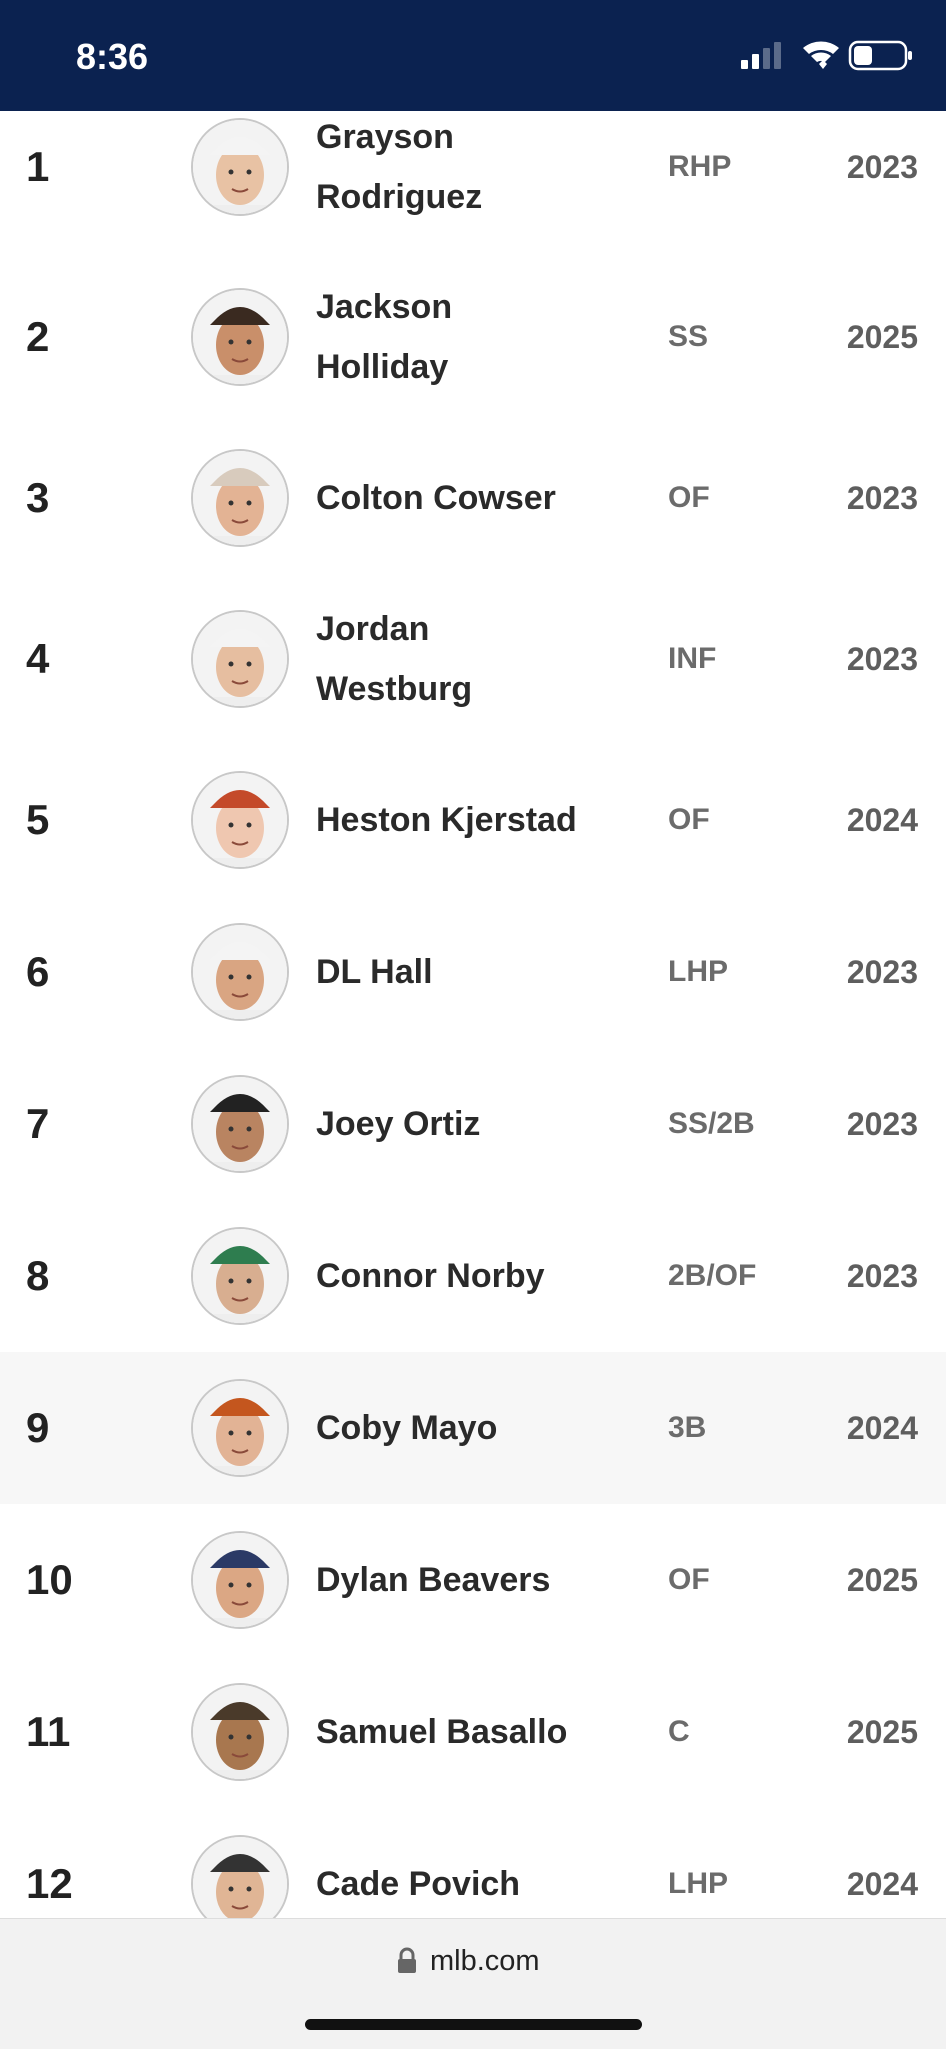 The height and width of the screenshot is (2049, 946). I want to click on home-indicator, so click(473, 2024).